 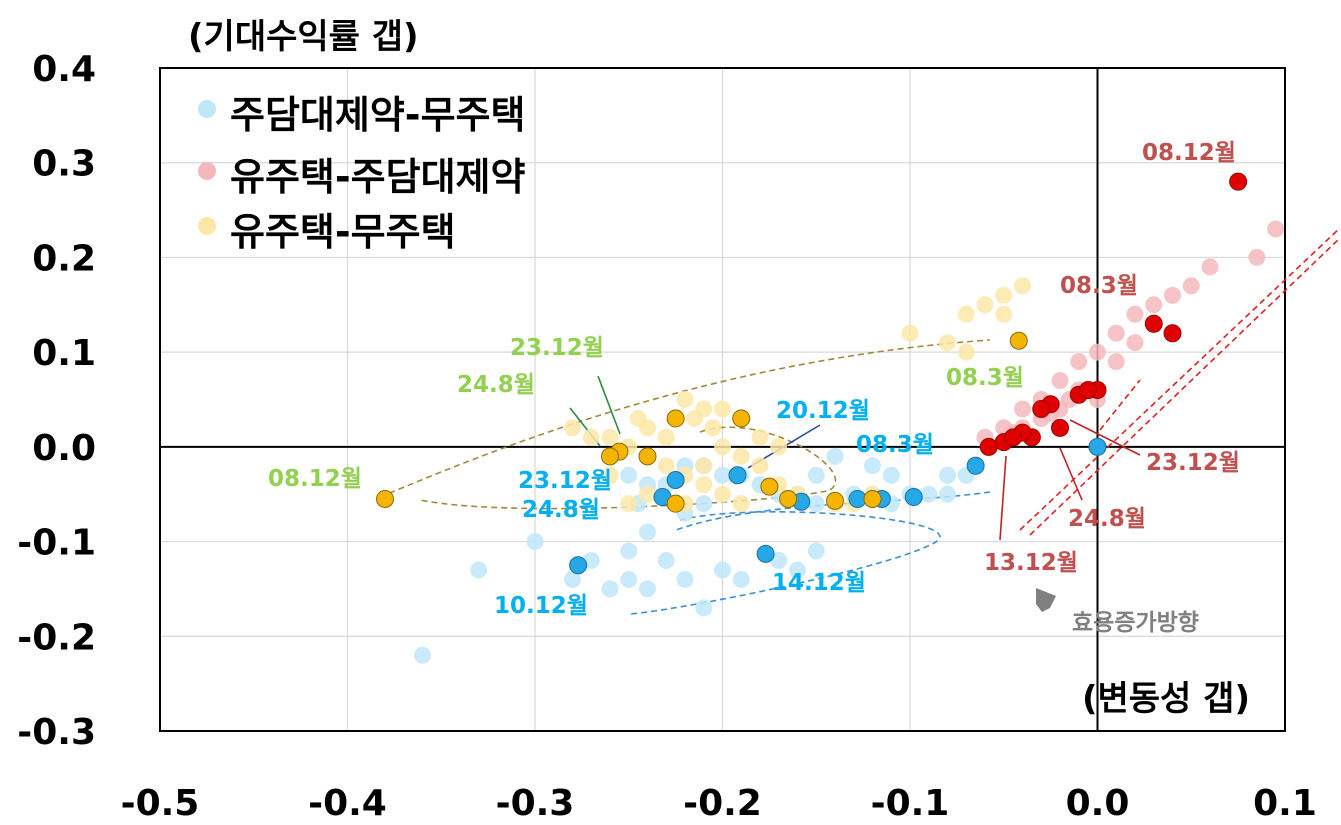 What do you see at coordinates (1046, 600) in the screenshot?
I see `utility-direction-arrow-icon` at bounding box center [1046, 600].